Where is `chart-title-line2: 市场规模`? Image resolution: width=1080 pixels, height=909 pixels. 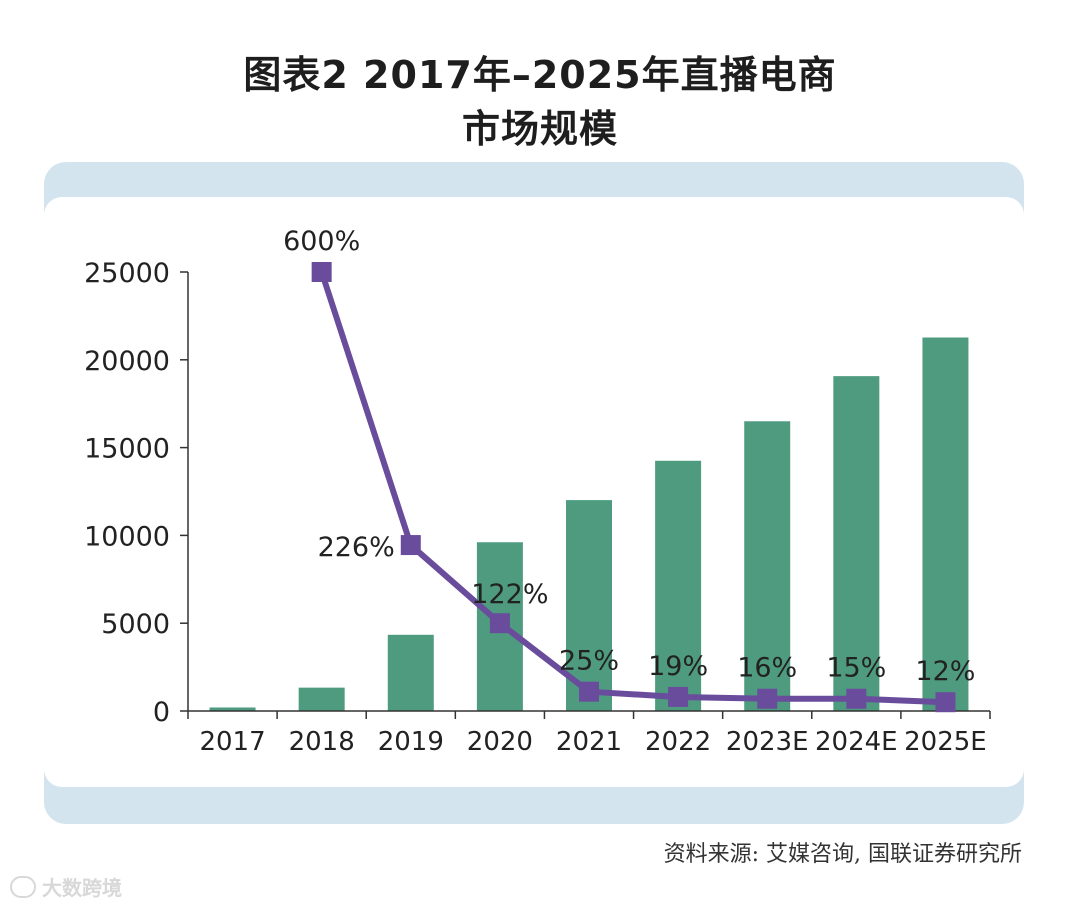
chart-title-line2: 市场规模 is located at coordinates (539, 129).